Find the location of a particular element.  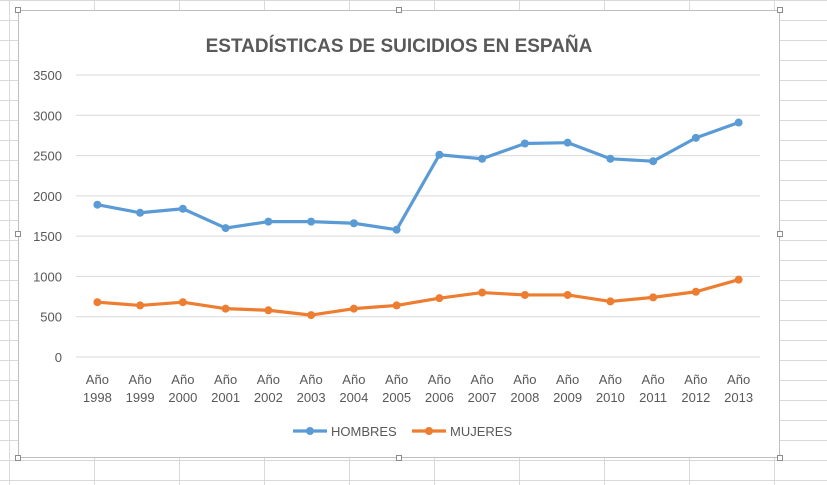

x-tick-label-year: 2005 is located at coordinates (396, 397).